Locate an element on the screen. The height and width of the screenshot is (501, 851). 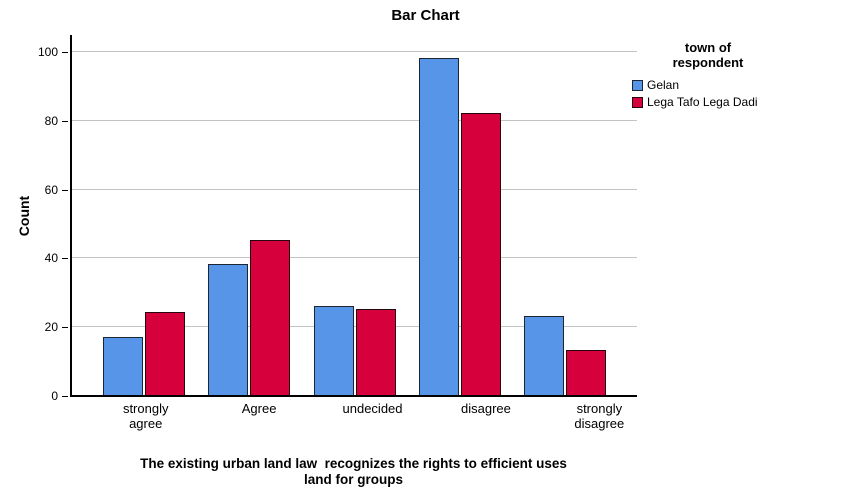
chart-title: Bar Chart is located at coordinates (425, 15).